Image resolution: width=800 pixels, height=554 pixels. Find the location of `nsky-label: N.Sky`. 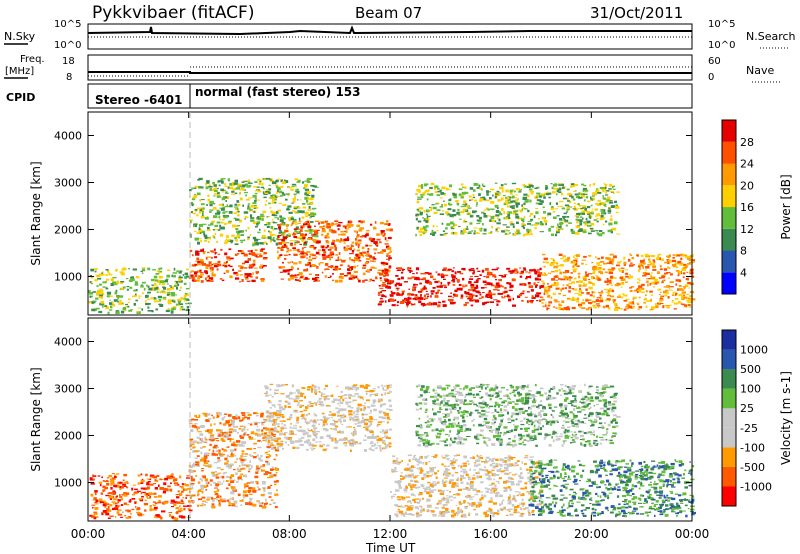

nsky-label: N.Sky is located at coordinates (20, 36).